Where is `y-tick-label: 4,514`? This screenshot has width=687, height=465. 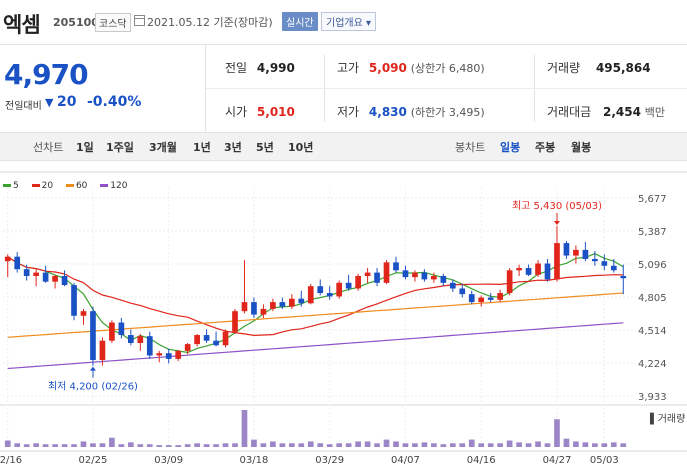 y-tick-label: 4,514 is located at coordinates (652, 331).